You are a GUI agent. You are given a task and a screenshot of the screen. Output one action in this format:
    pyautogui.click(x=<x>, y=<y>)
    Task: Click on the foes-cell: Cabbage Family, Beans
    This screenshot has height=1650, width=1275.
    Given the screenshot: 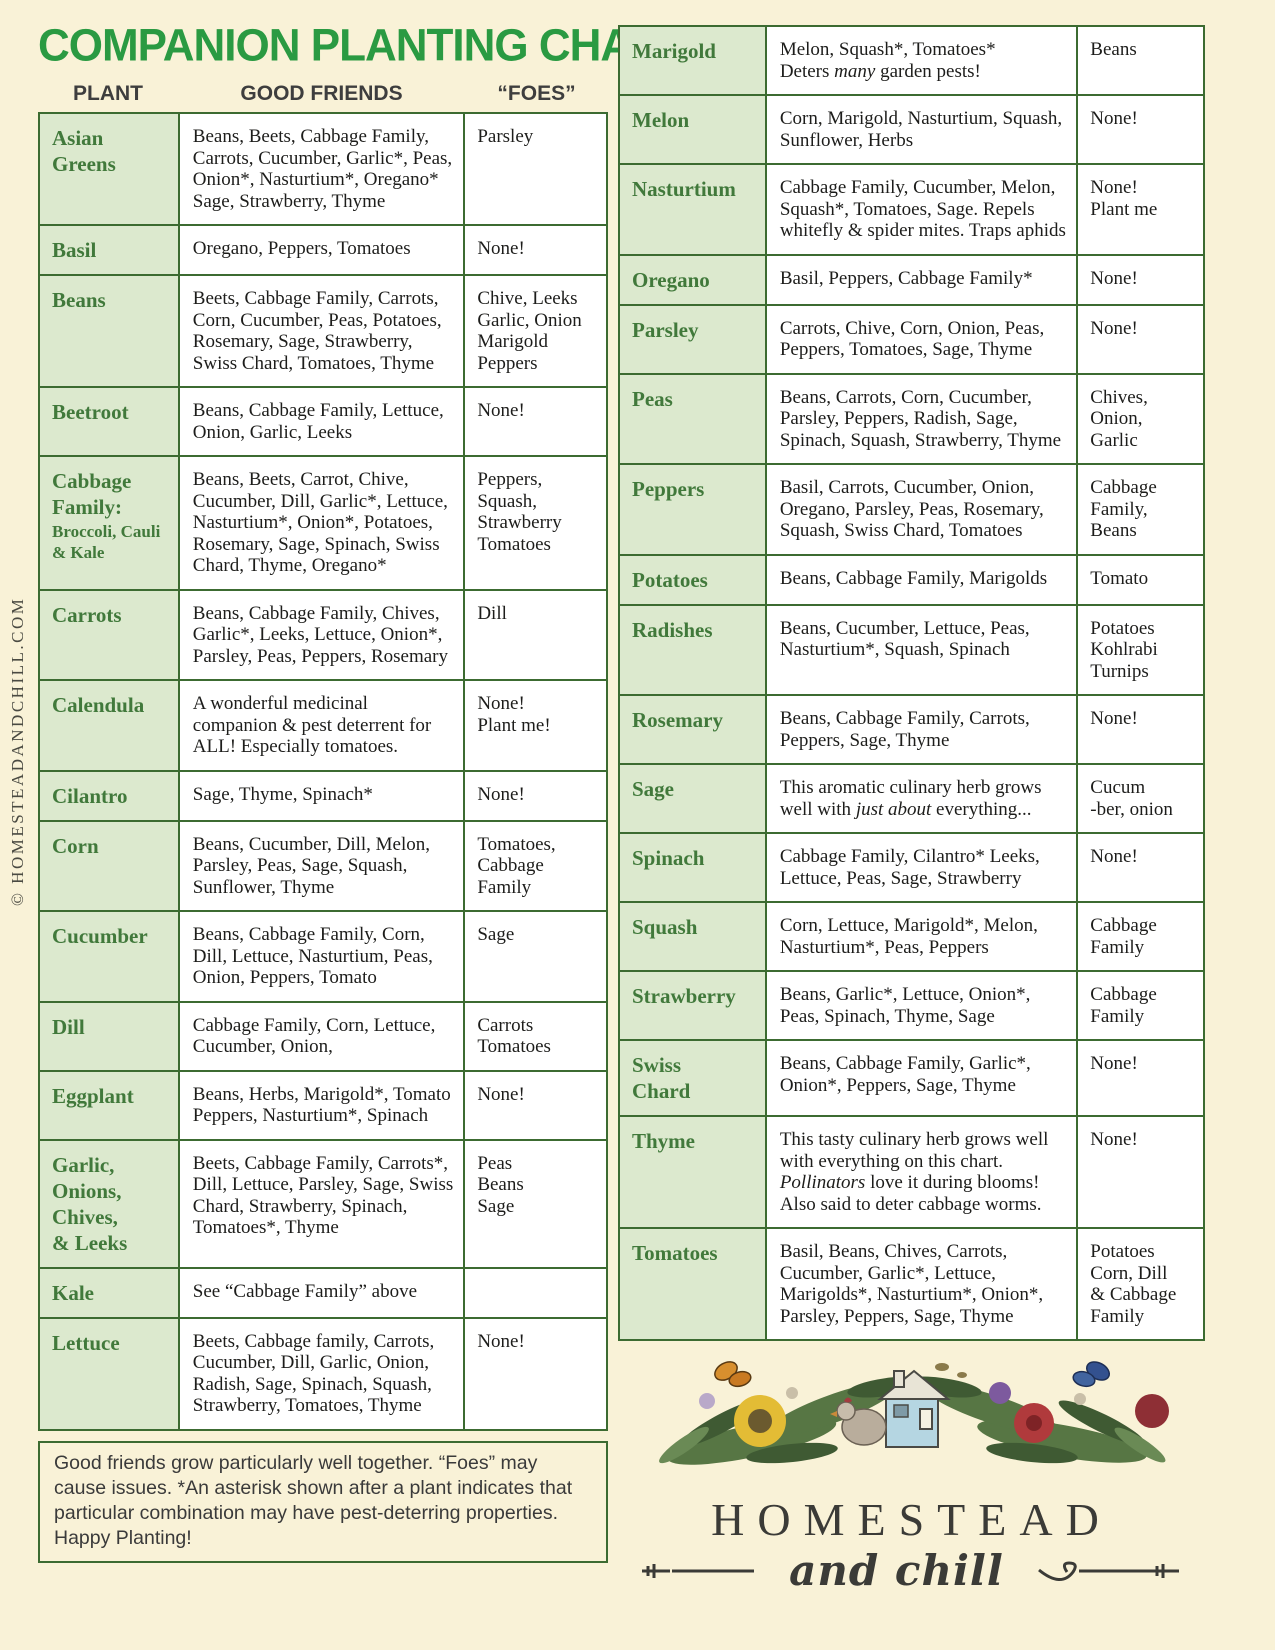 What is the action you would take?
    pyautogui.click(x=1140, y=509)
    